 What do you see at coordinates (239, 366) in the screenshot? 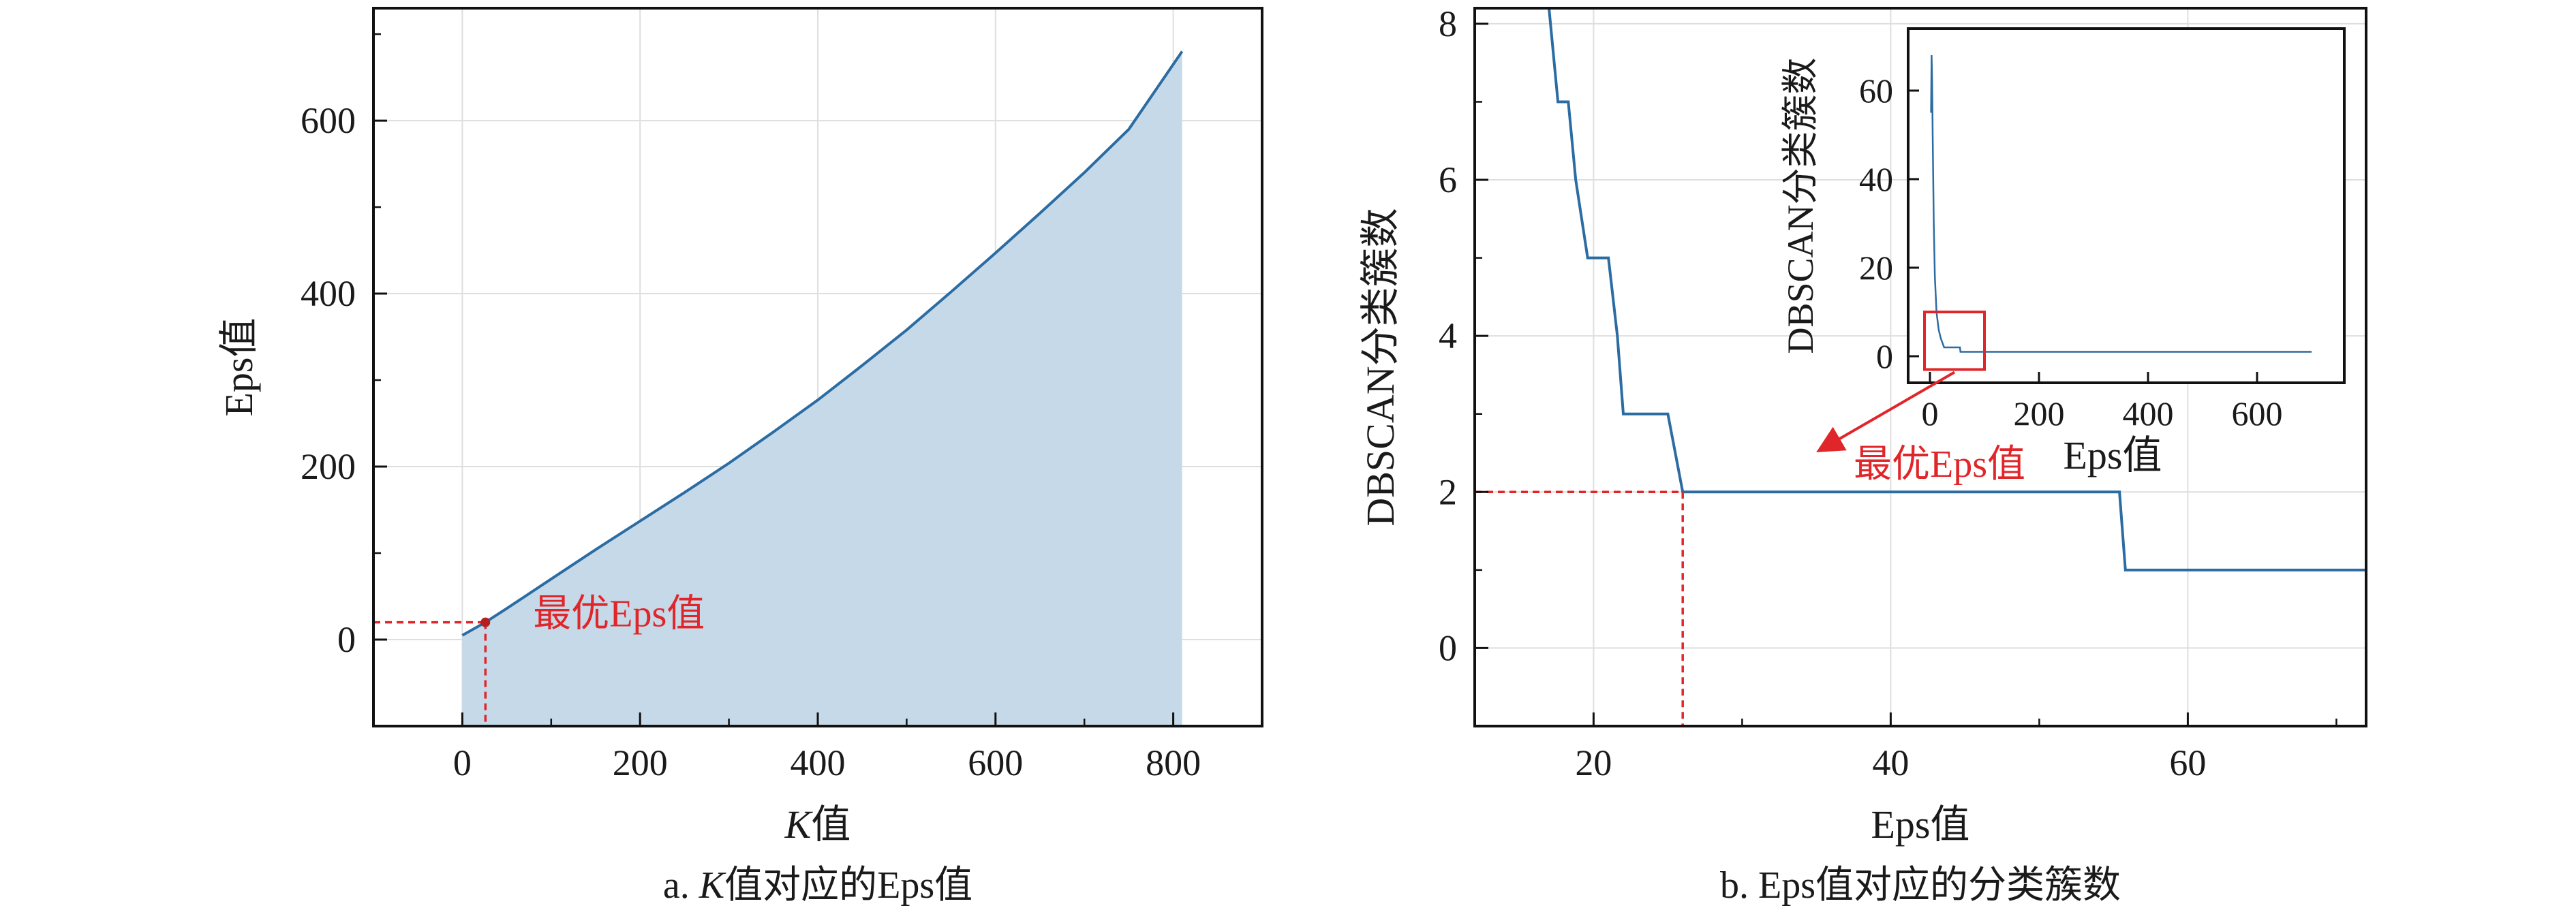
I see `chart-a-y-axis-title: Eps值` at bounding box center [239, 366].